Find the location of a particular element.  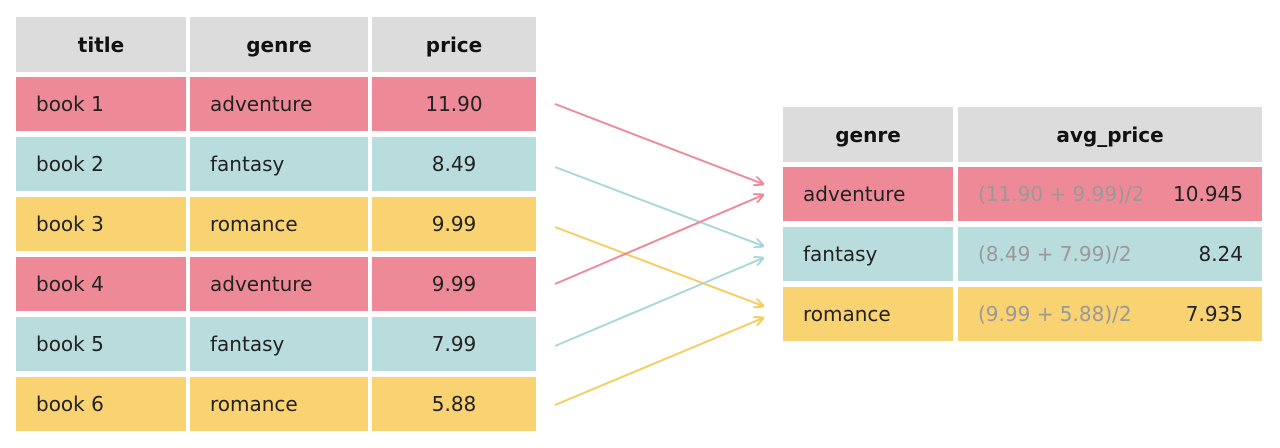

table-cell: book 6 is located at coordinates (101, 404).